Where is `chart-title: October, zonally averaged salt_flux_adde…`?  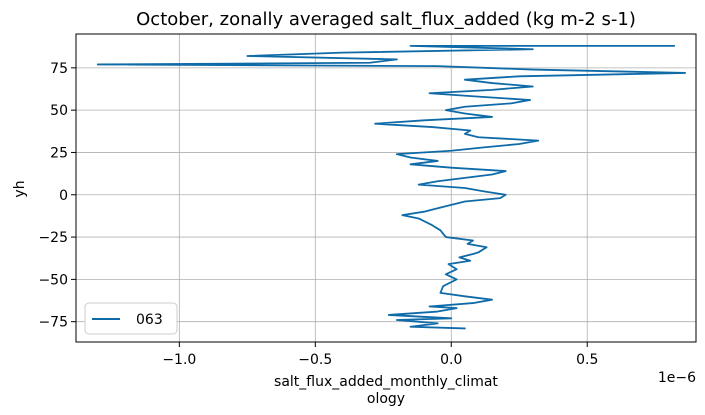
chart-title: October, zonally averaged salt_flux_adde… is located at coordinates (386, 19).